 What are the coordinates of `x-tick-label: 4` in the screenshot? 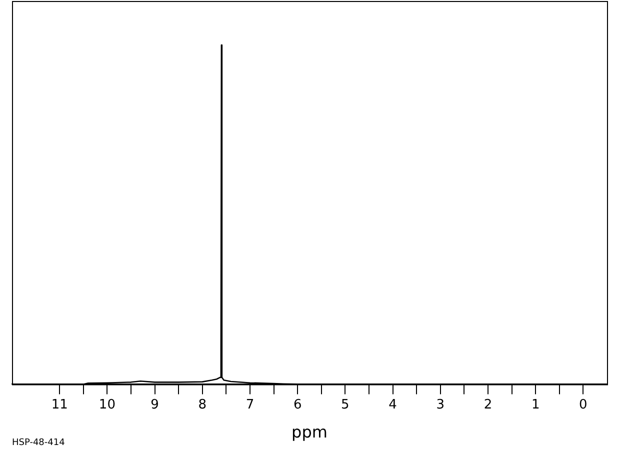 It's located at (392, 404).